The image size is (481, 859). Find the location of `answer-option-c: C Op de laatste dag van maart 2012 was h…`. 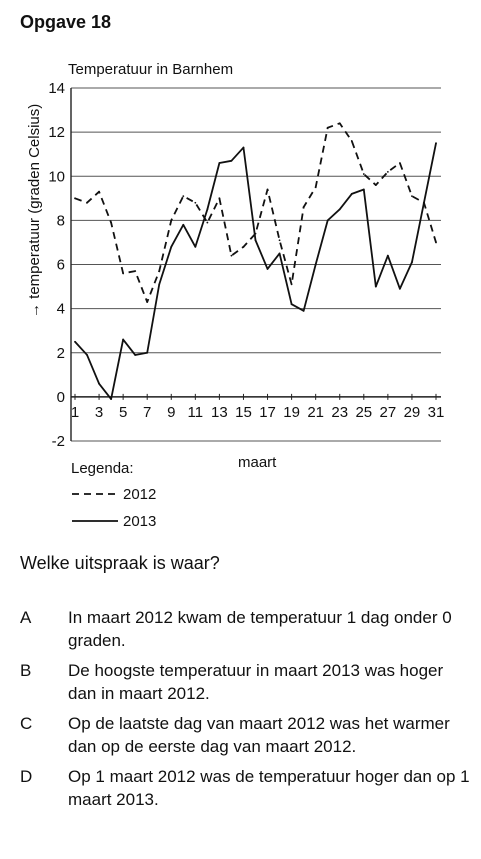

answer-option-c: C Op de laatste dag van maart 2012 was h… is located at coordinates (245, 735).